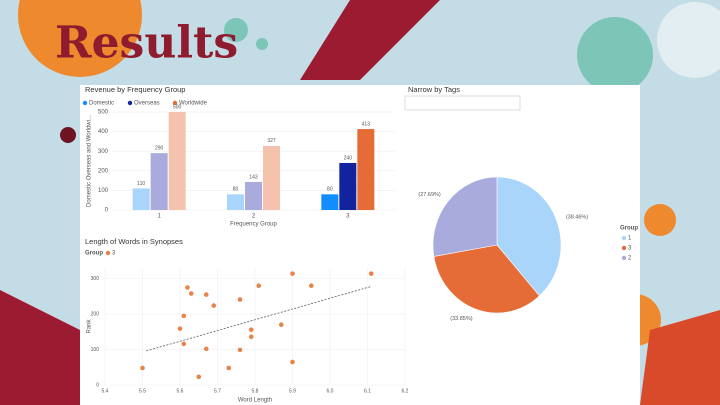 This screenshot has height=405, width=720. I want to click on x-tick-label: 6.1, so click(367, 391).